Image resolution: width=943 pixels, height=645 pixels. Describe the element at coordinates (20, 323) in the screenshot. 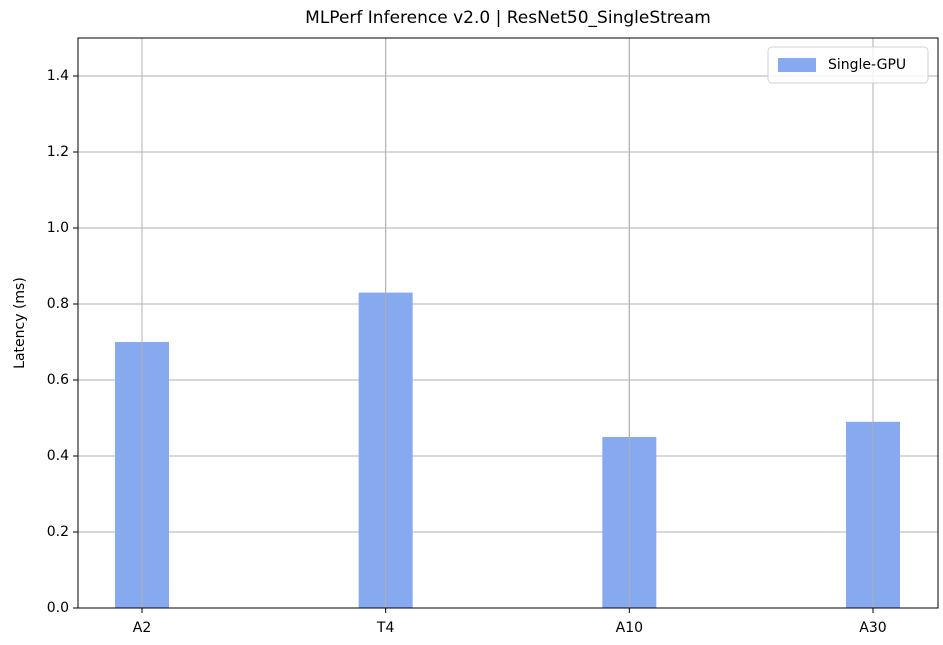

I see `y-axis-label: Latency (ms)` at that location.